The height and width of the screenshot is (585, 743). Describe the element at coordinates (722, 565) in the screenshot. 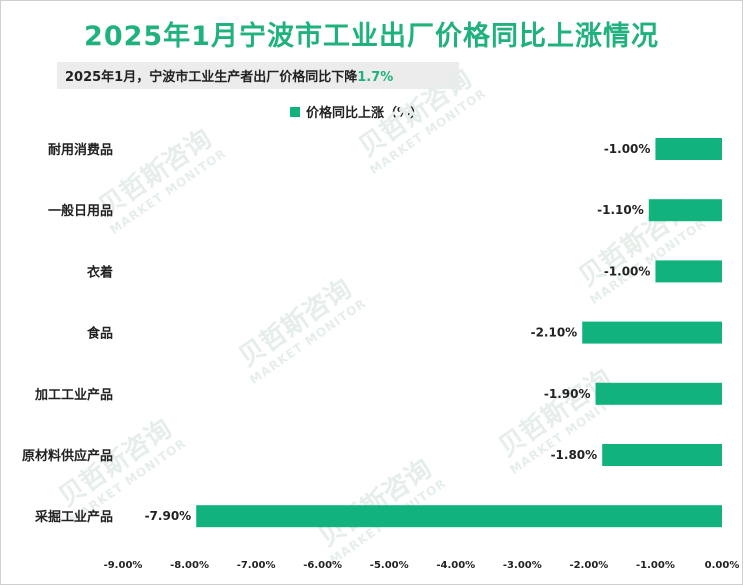

I see `x-tick-label: 0.00%` at that location.